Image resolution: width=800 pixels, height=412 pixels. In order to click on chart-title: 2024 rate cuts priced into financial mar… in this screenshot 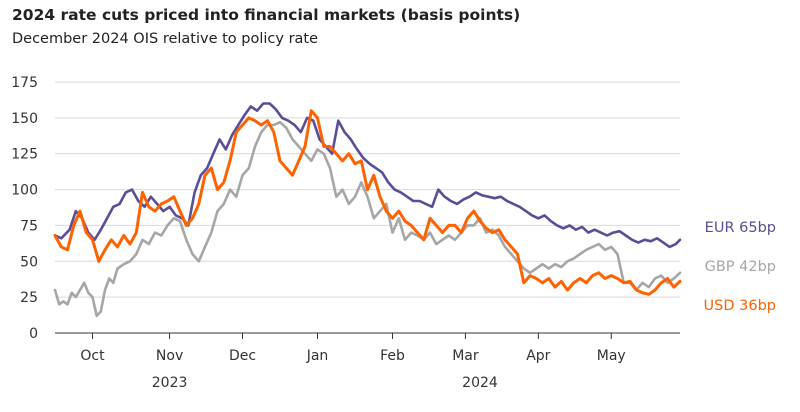, I will do `click(266, 15)`.